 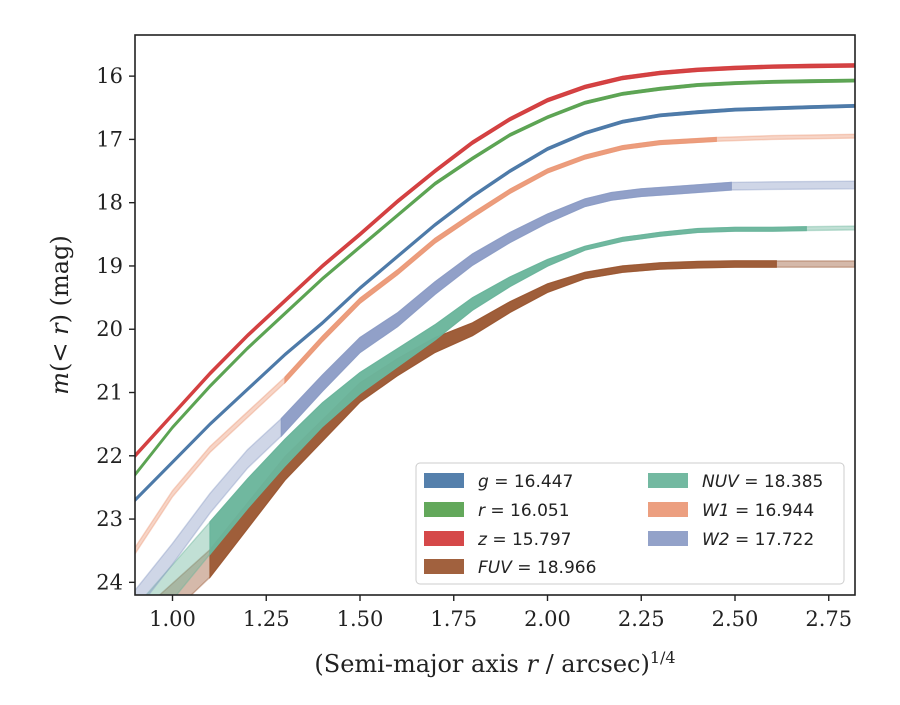 I want to click on y-tick-label: 16, so click(x=109, y=76).